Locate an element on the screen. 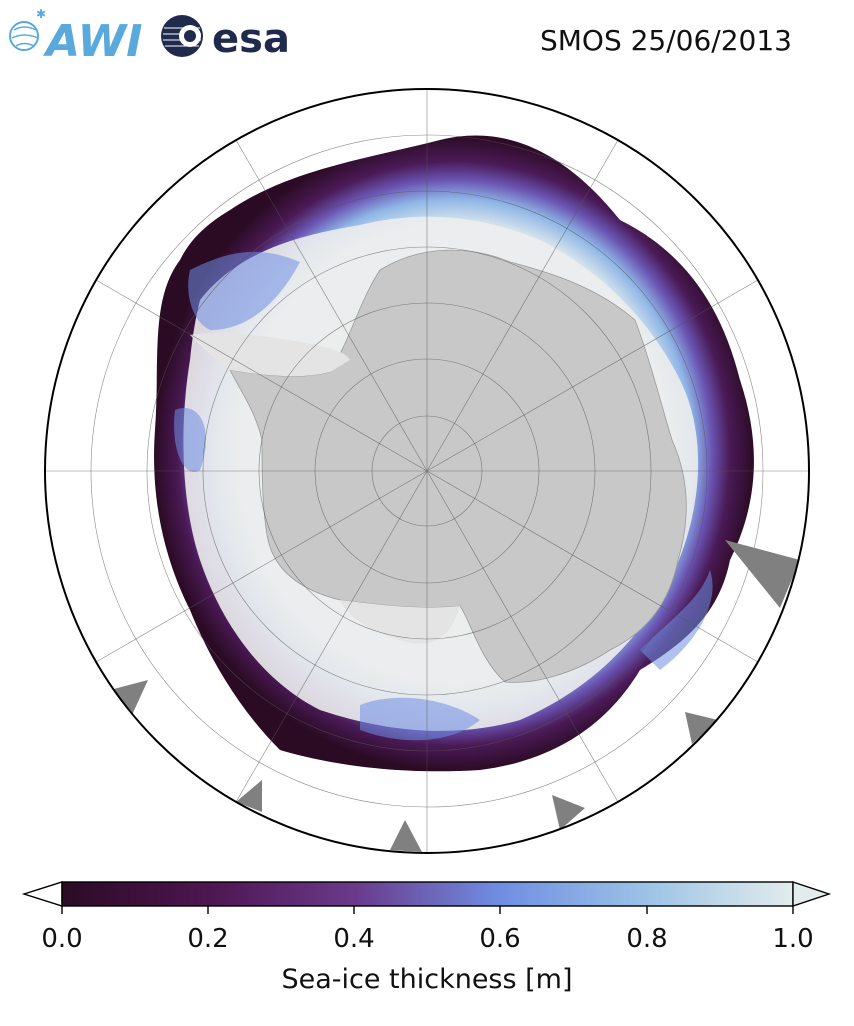 The image size is (854, 1026). awi-logo: ✱ AWI is located at coordinates (76, 34).